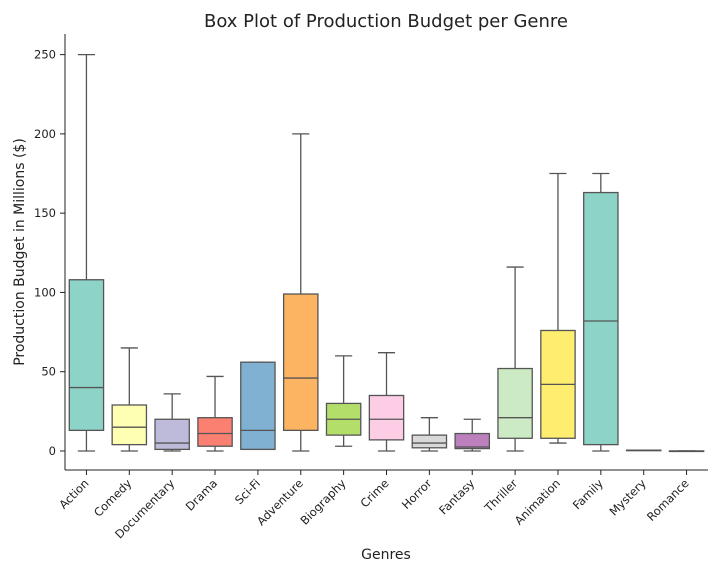 The height and width of the screenshot is (576, 720). I want to click on y-tick-label: 250, so click(45, 55).